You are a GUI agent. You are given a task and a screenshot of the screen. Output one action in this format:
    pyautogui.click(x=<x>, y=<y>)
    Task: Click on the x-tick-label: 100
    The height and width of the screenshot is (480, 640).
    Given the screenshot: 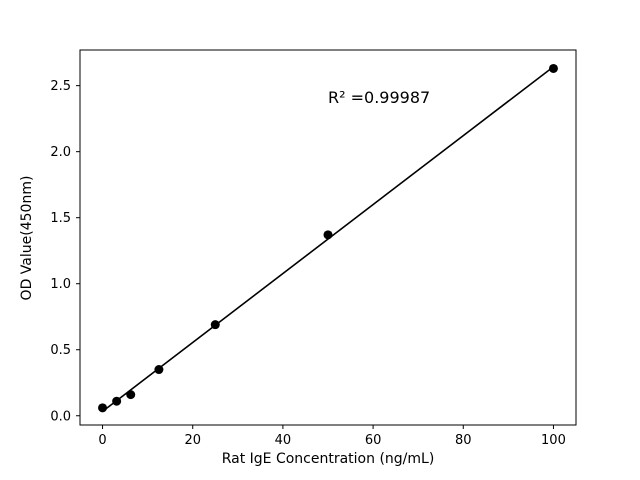 What is the action you would take?
    pyautogui.click(x=553, y=440)
    